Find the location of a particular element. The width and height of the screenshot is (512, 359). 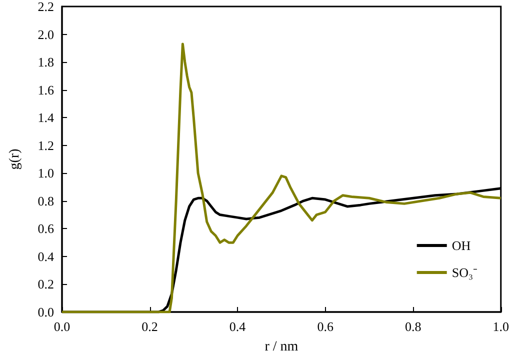

x-tick-label: 1.0 is located at coordinates (500, 326).